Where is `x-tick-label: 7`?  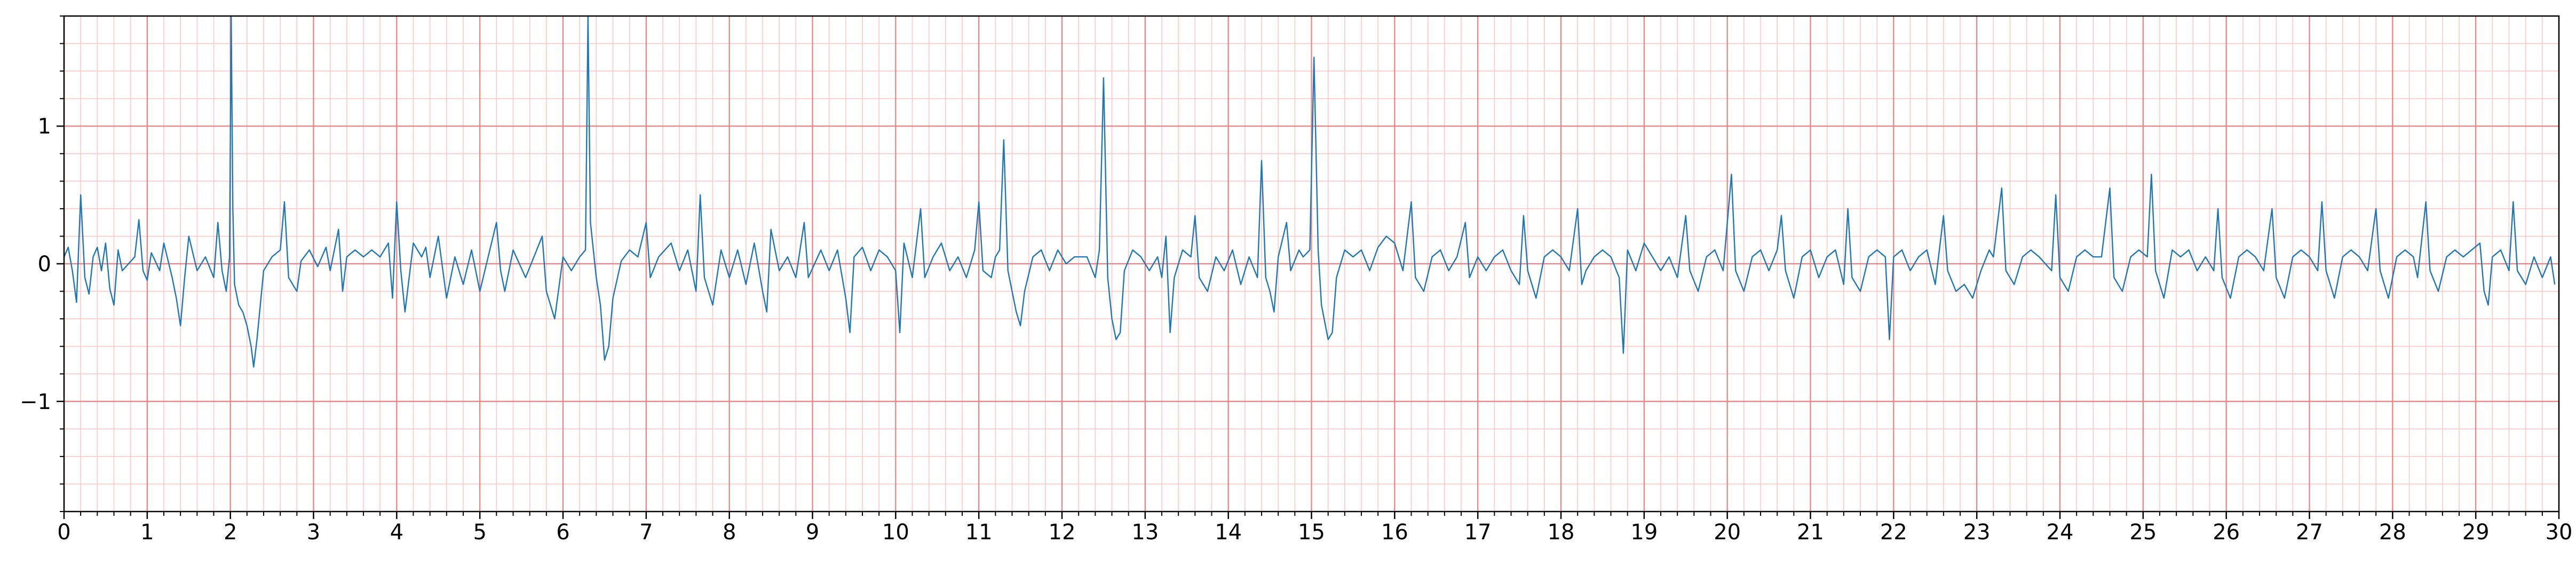
x-tick-label: 7 is located at coordinates (646, 532).